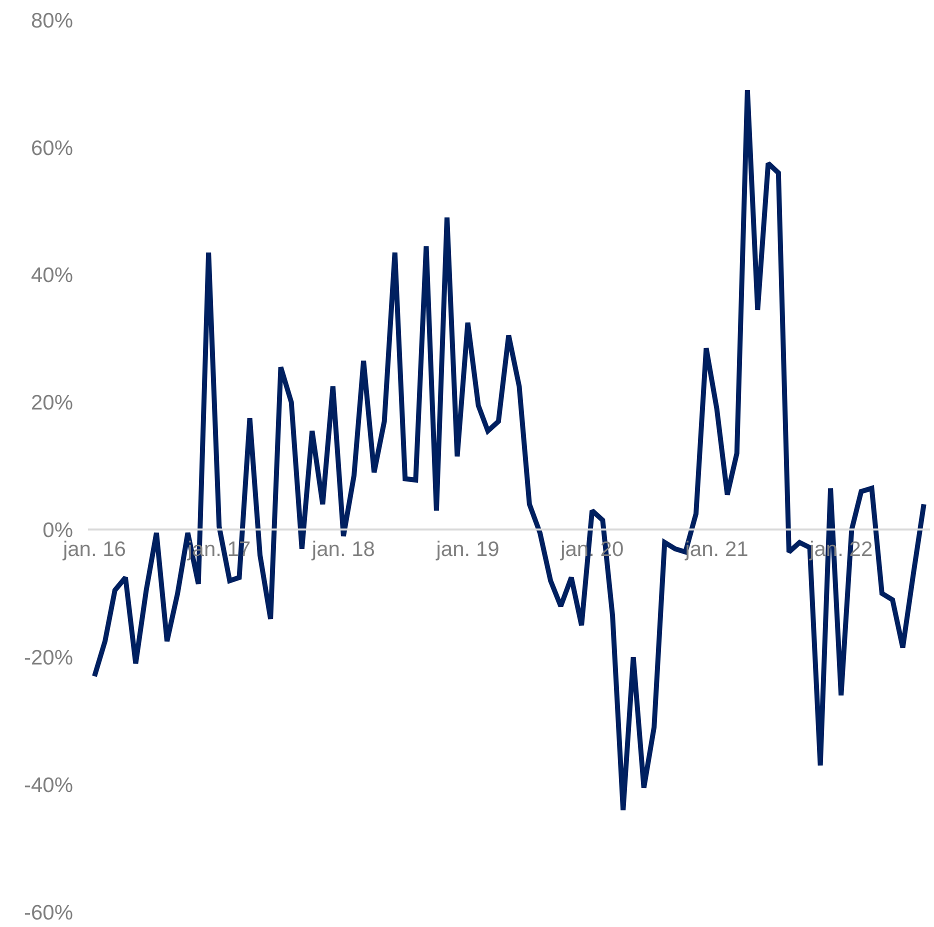 The width and height of the screenshot is (934, 927). Describe the element at coordinates (51, 20) in the screenshot. I see `y-tick-label: 80%` at that location.